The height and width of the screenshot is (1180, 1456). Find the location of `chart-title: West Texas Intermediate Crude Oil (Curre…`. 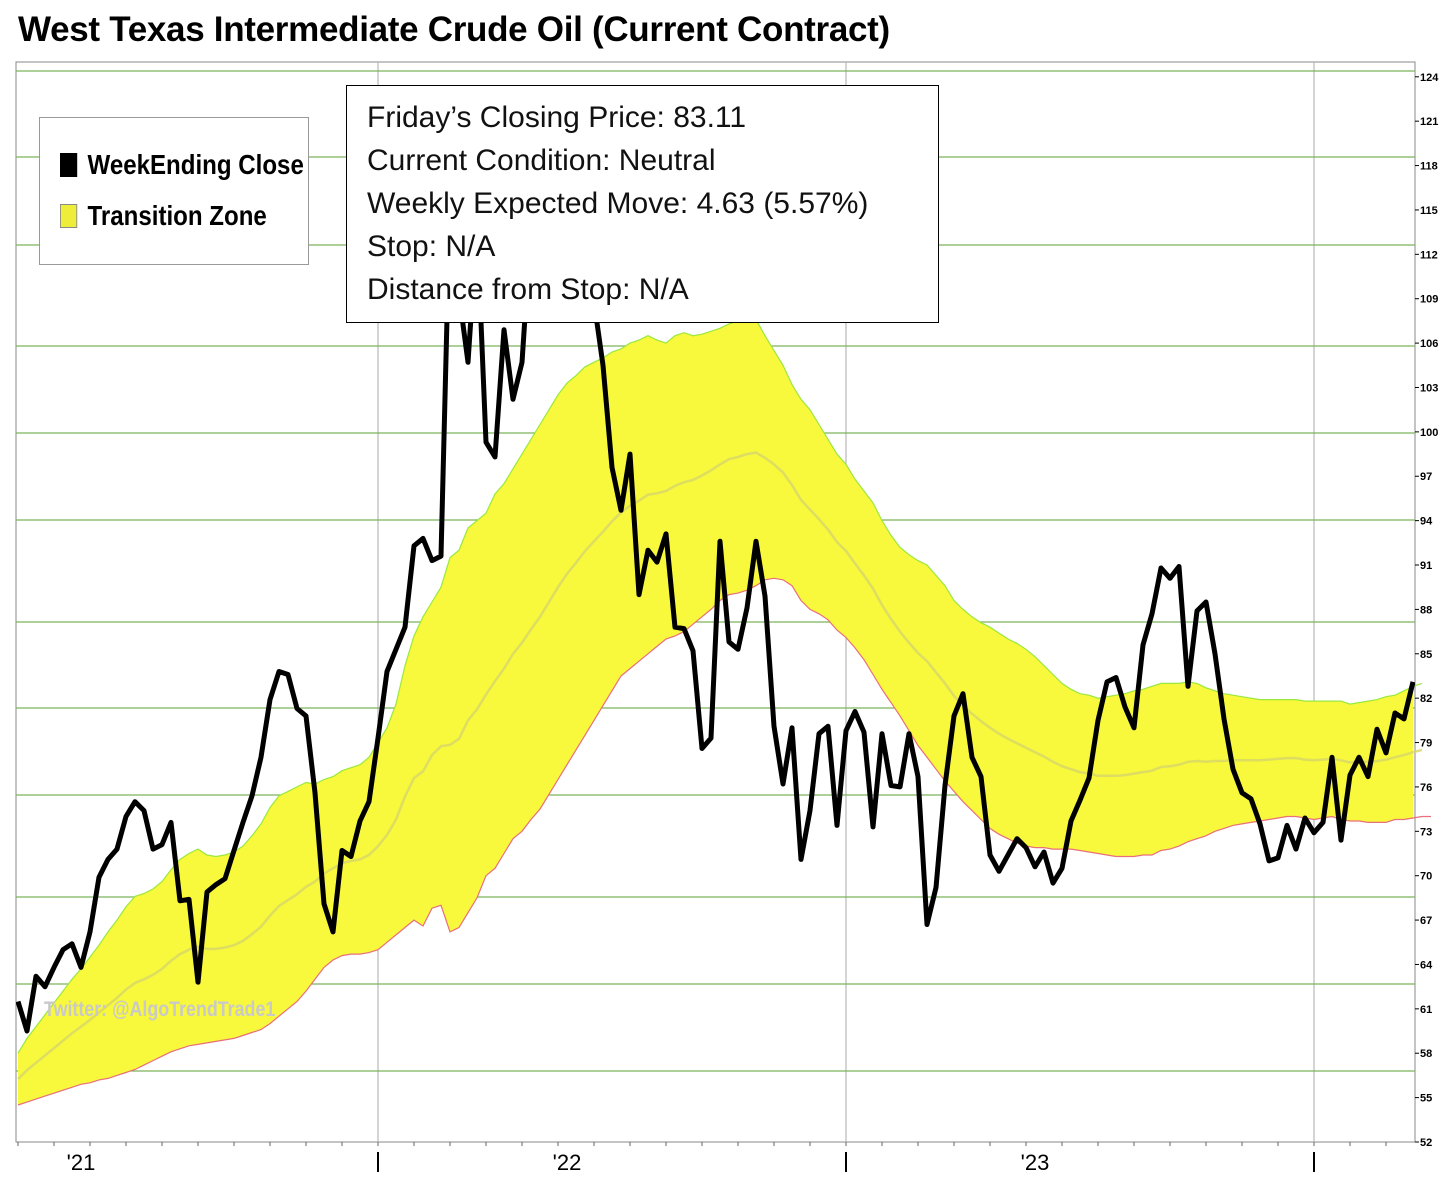

chart-title: West Texas Intermediate Crude Oil (Curre… is located at coordinates (454, 29).